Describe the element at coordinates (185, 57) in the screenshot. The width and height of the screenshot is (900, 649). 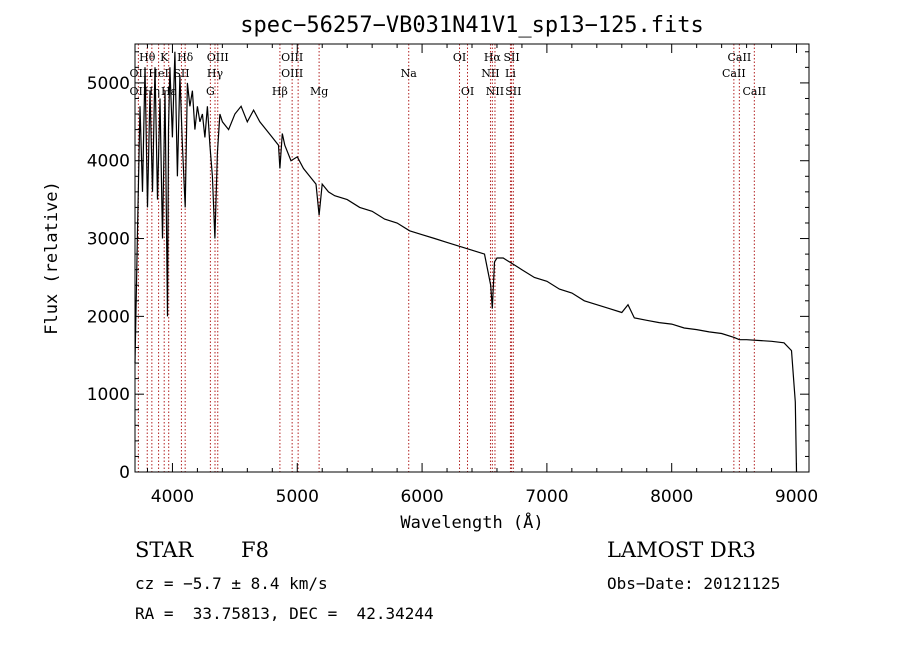
I see `line-label-2: Hδ` at that location.